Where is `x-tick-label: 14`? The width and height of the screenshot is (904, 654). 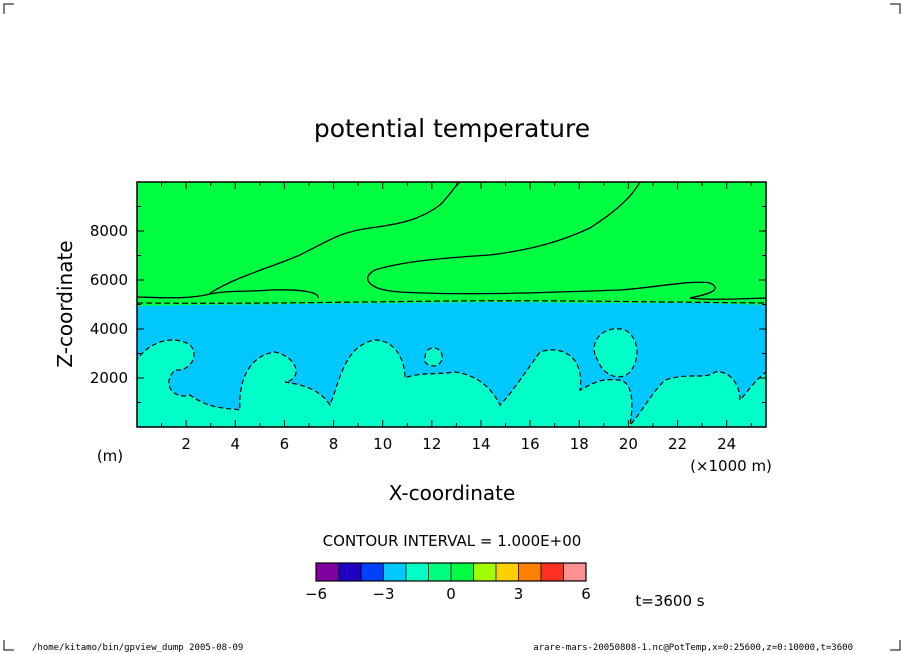 x-tick-label: 14 is located at coordinates (480, 444).